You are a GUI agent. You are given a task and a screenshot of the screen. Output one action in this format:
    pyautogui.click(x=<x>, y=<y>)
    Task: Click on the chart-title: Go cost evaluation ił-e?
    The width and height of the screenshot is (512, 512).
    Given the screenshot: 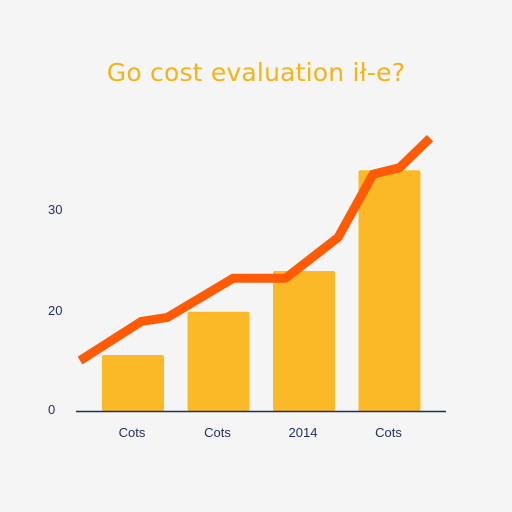 What is the action you would take?
    pyautogui.click(x=256, y=72)
    